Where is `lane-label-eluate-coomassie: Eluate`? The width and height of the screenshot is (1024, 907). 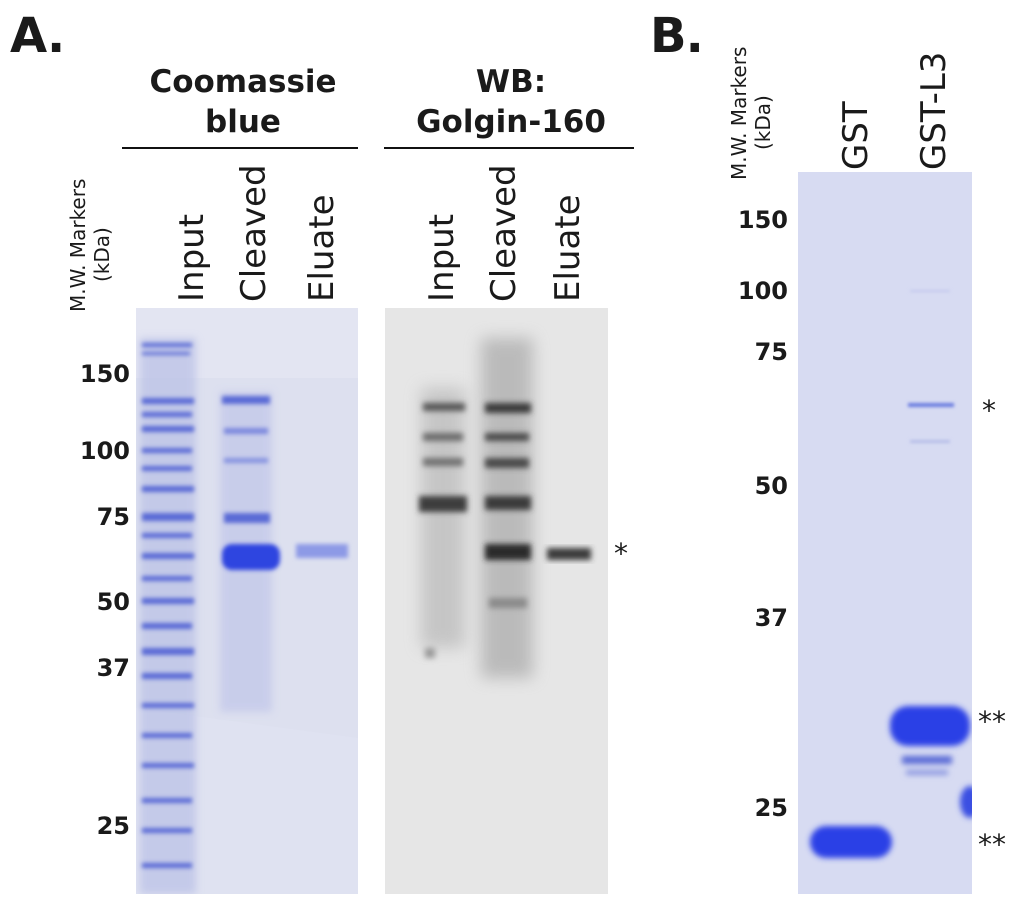
lane-label-eluate-coomassie: Eluate is located at coordinates (322, 248).